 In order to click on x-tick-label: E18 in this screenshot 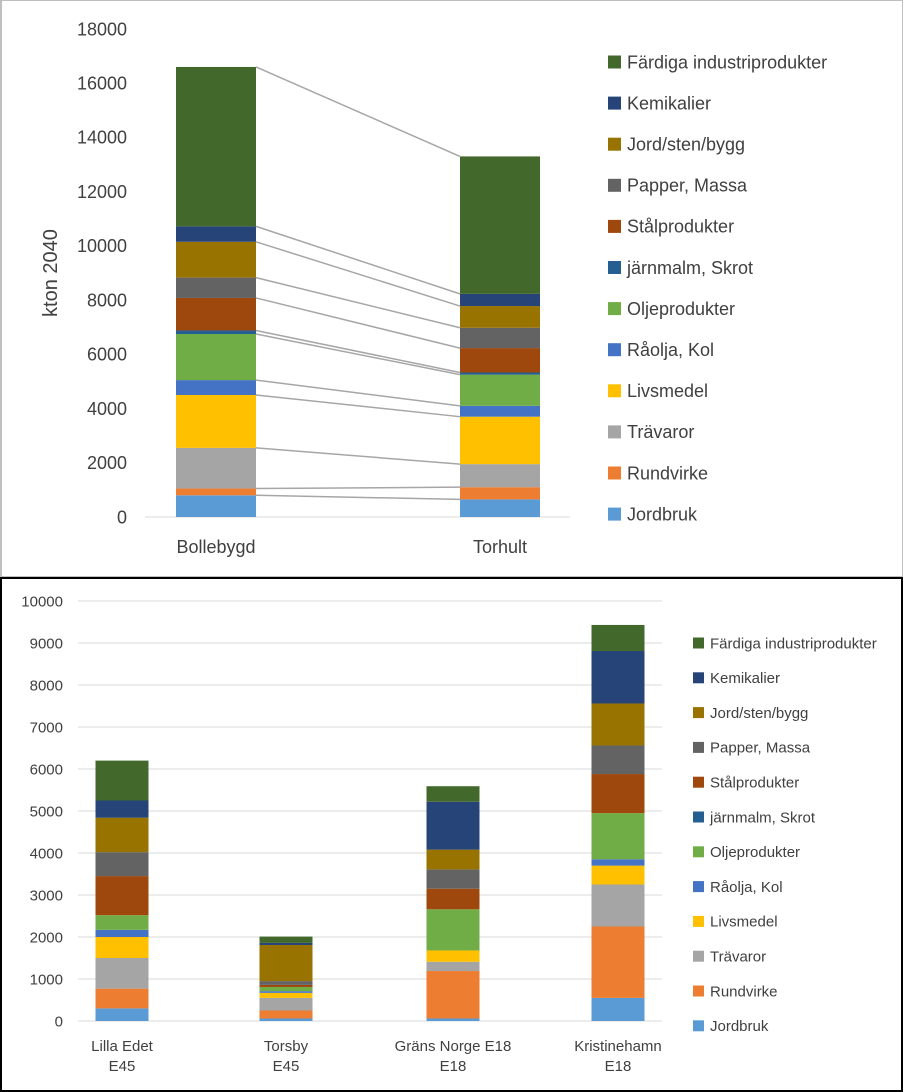, I will do `click(618, 1066)`.